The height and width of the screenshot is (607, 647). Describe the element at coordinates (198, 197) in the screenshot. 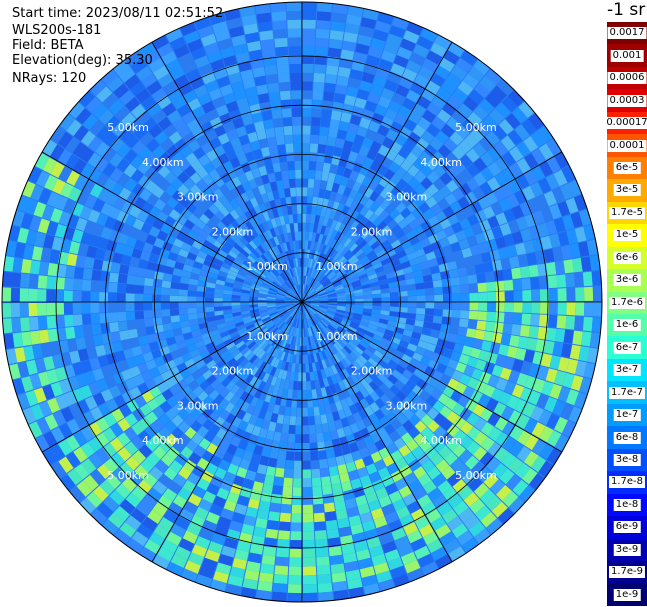

I see `range-ring-label: 3.00km` at that location.